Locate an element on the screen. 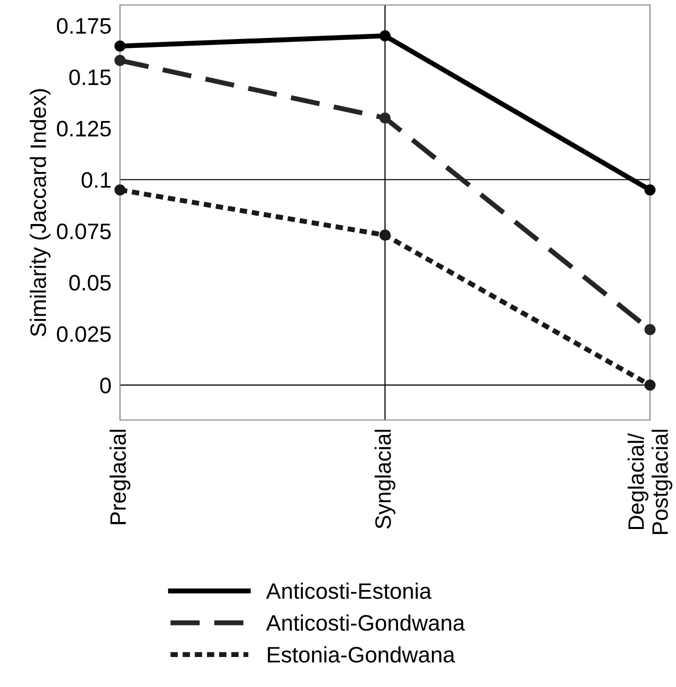 Image resolution: width=676 pixels, height=687 pixels. x-tick-label: Synglacial is located at coordinates (385, 479).